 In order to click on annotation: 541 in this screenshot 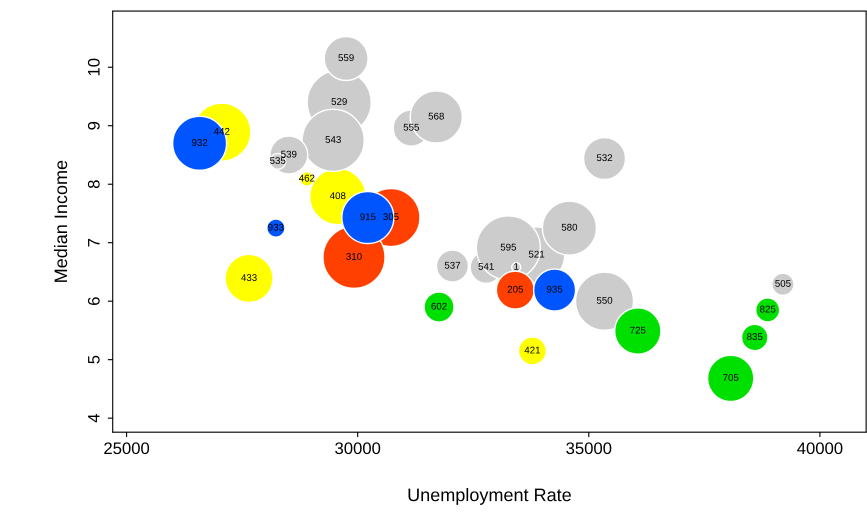, I will do `click(486, 266)`.